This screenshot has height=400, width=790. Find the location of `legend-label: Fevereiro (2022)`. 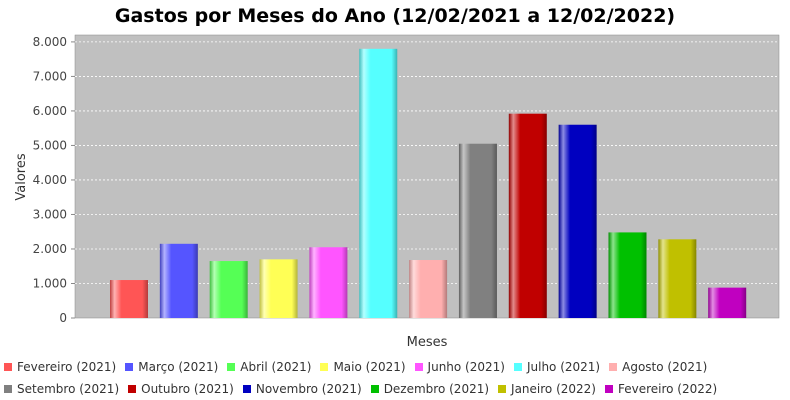

legend-label: Fevereiro (2022) is located at coordinates (667, 389).